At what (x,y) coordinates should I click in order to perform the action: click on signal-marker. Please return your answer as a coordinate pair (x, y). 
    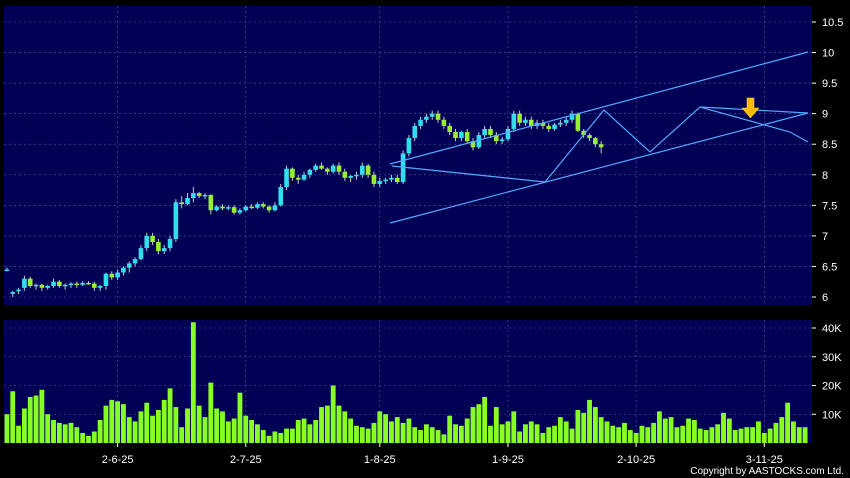
    Looking at the image, I should click on (750, 108).